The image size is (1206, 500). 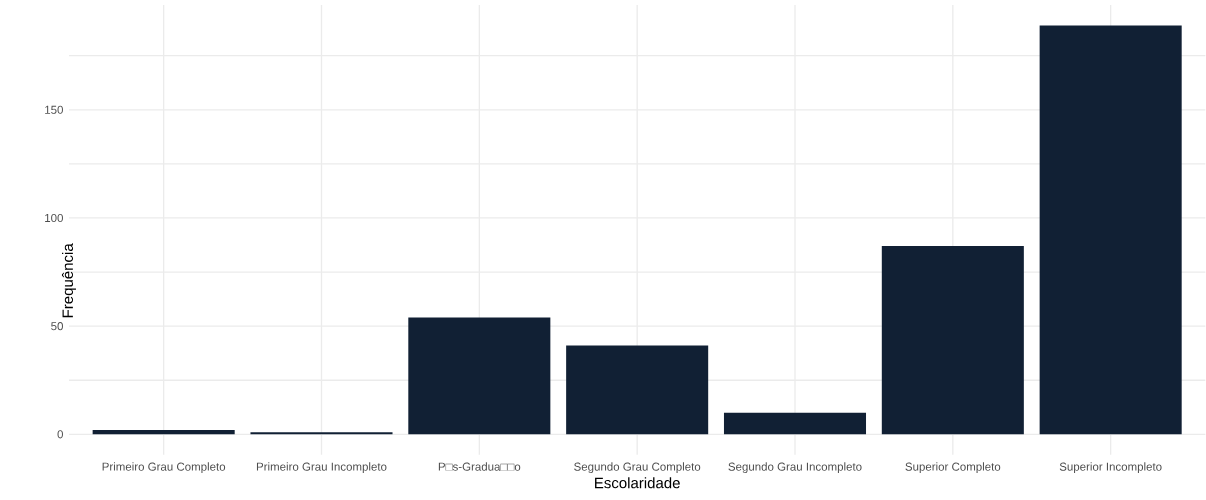 What do you see at coordinates (953, 468) in the screenshot?
I see `x-tick-label: Superior Completo` at bounding box center [953, 468].